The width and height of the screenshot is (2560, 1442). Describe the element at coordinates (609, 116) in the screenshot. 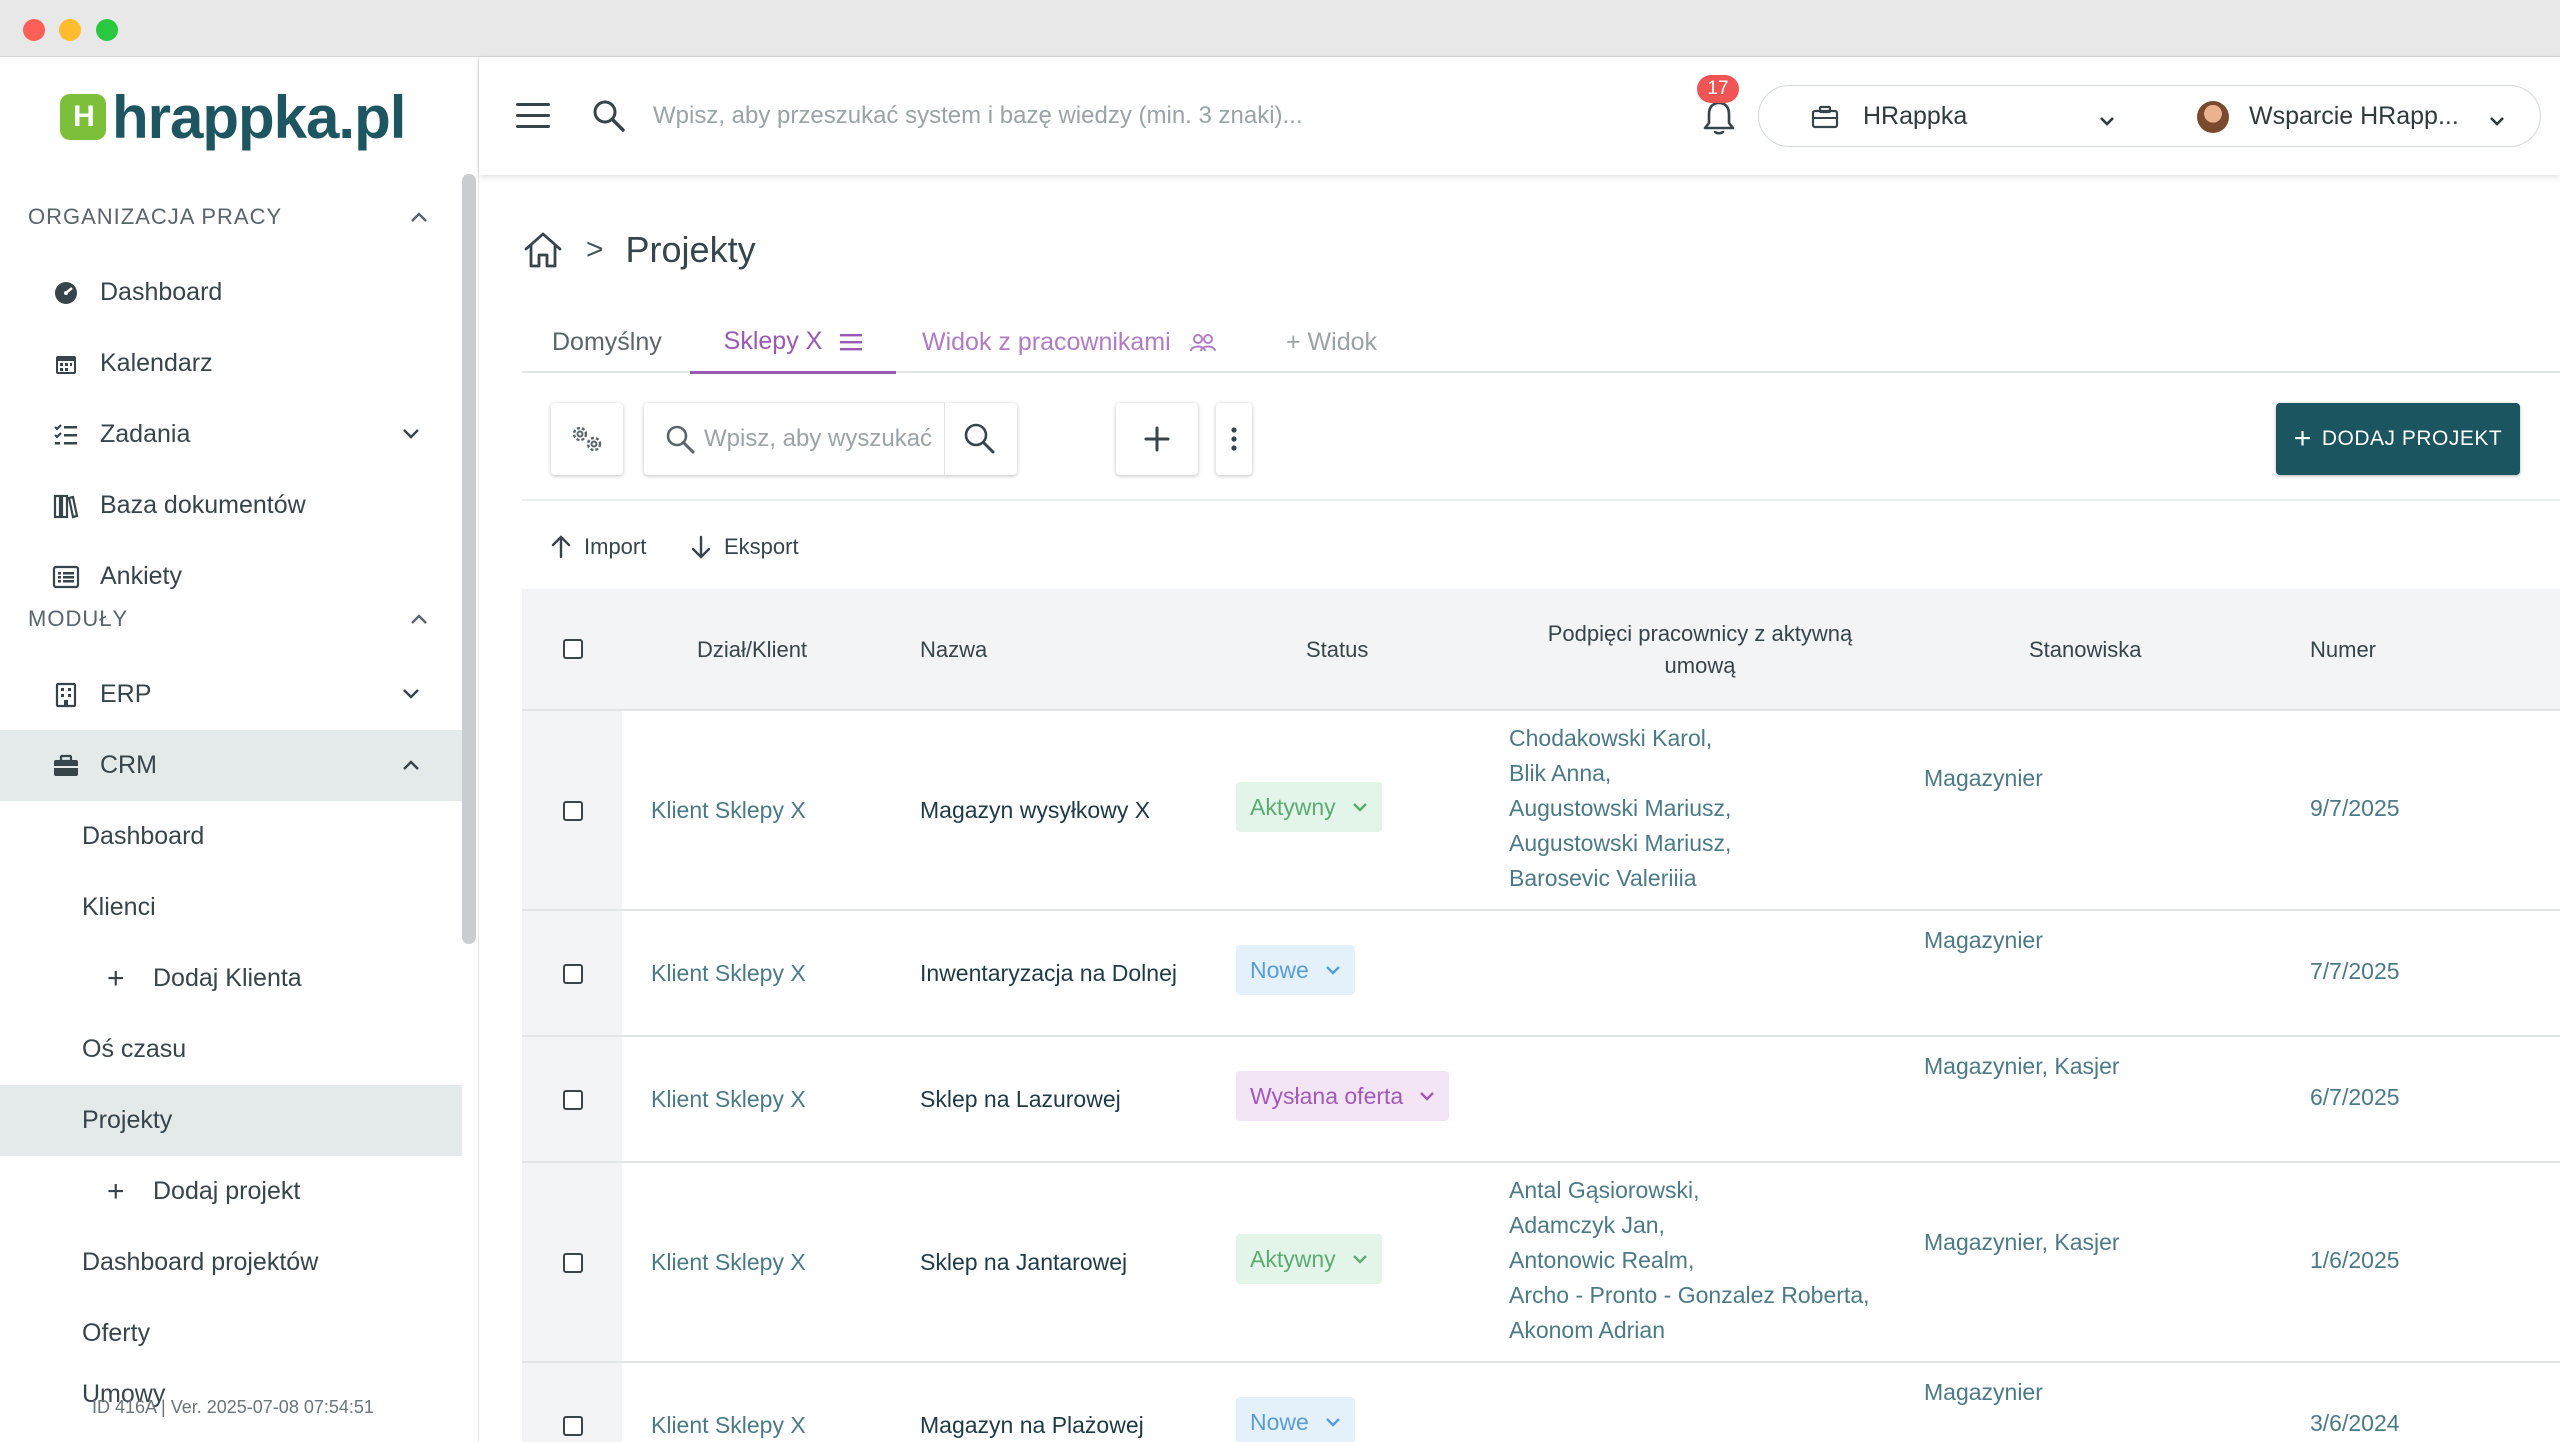

I see `search-icon` at that location.